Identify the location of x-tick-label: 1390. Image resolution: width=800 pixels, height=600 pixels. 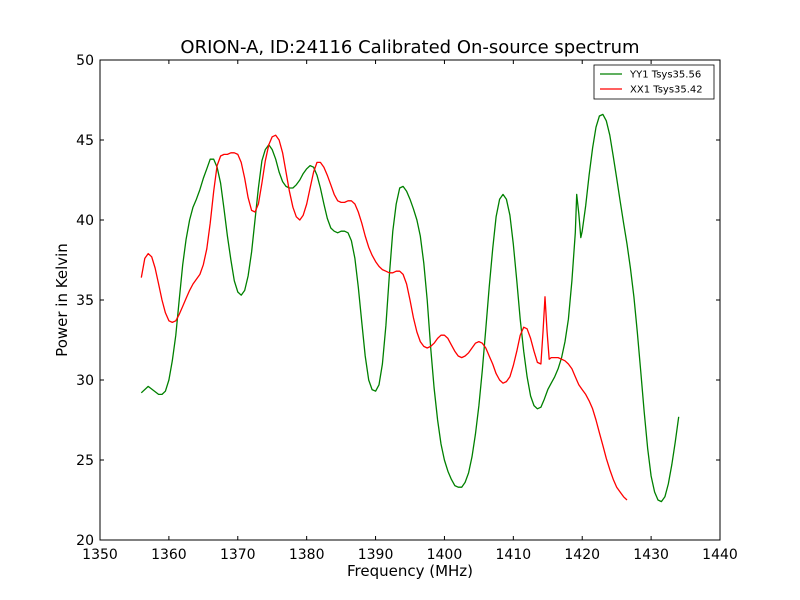
(376, 555).